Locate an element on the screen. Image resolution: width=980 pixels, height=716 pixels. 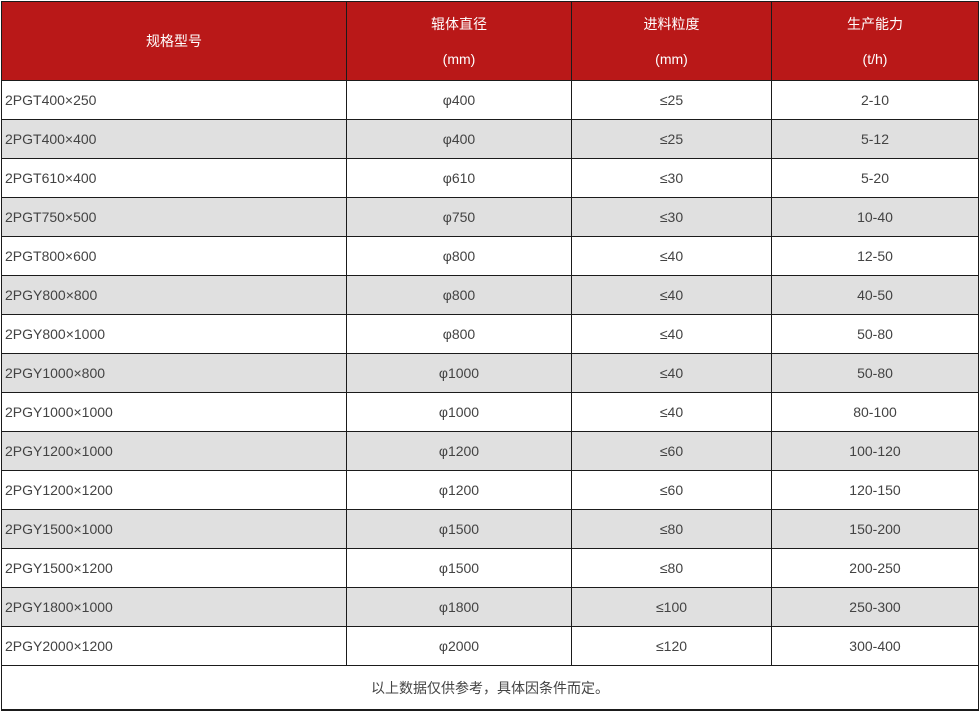
header-roller-diameter: 辊体直径 (mm) is located at coordinates (459, 41).